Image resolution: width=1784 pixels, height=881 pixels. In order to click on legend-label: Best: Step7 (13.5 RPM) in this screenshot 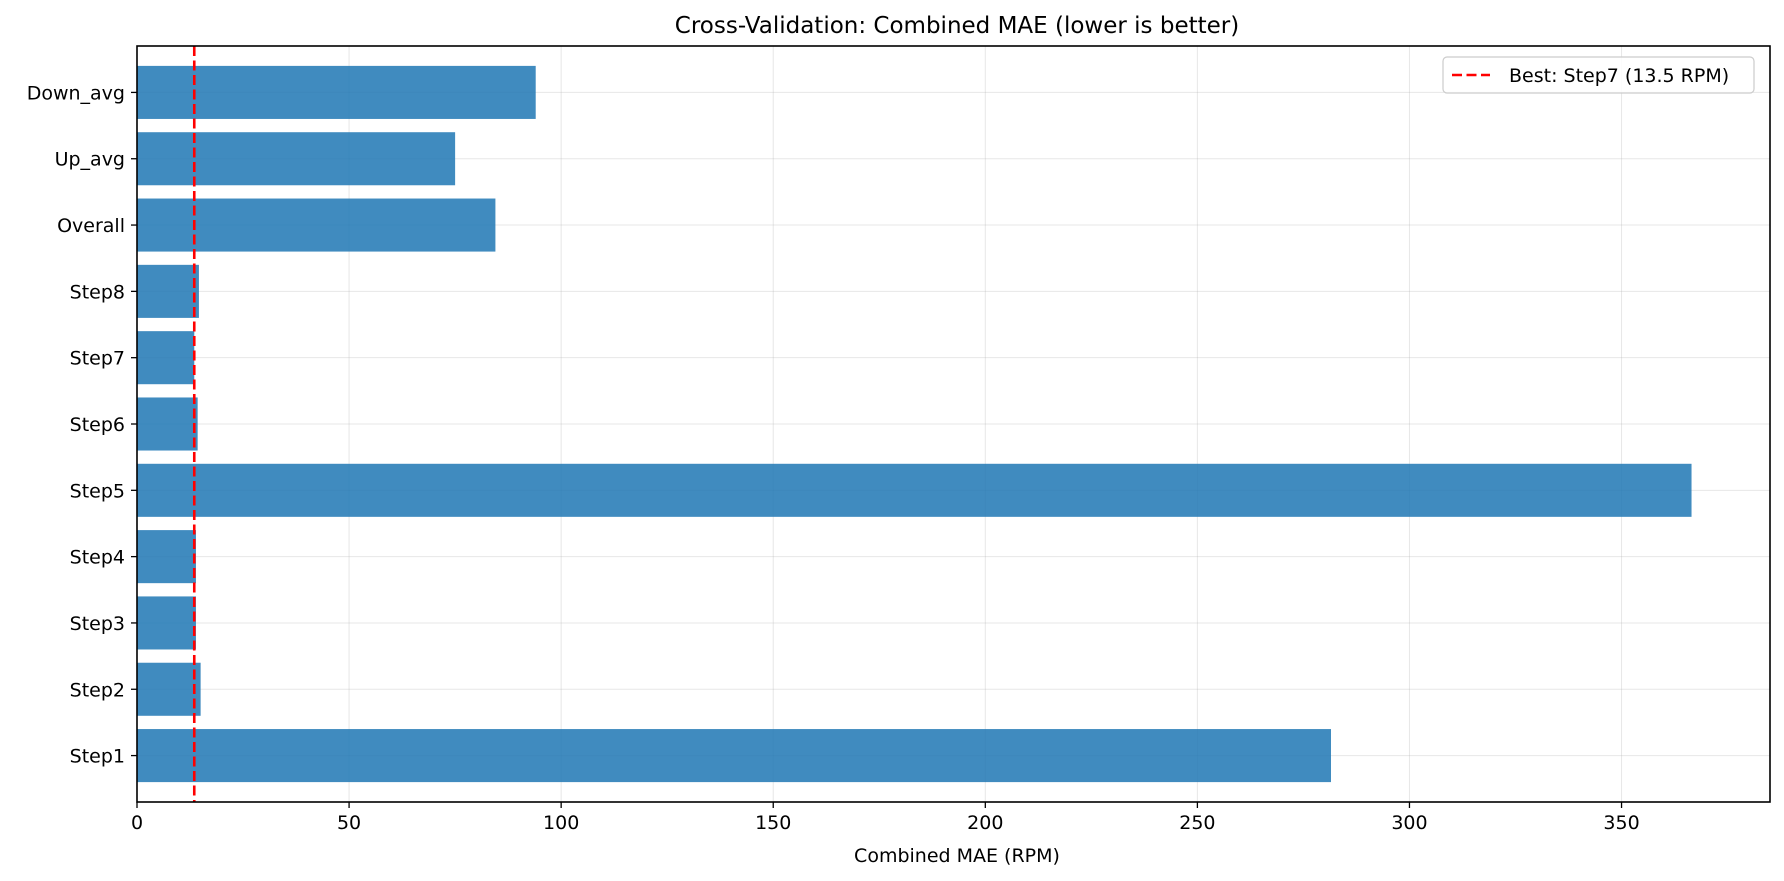, I will do `click(1619, 76)`.